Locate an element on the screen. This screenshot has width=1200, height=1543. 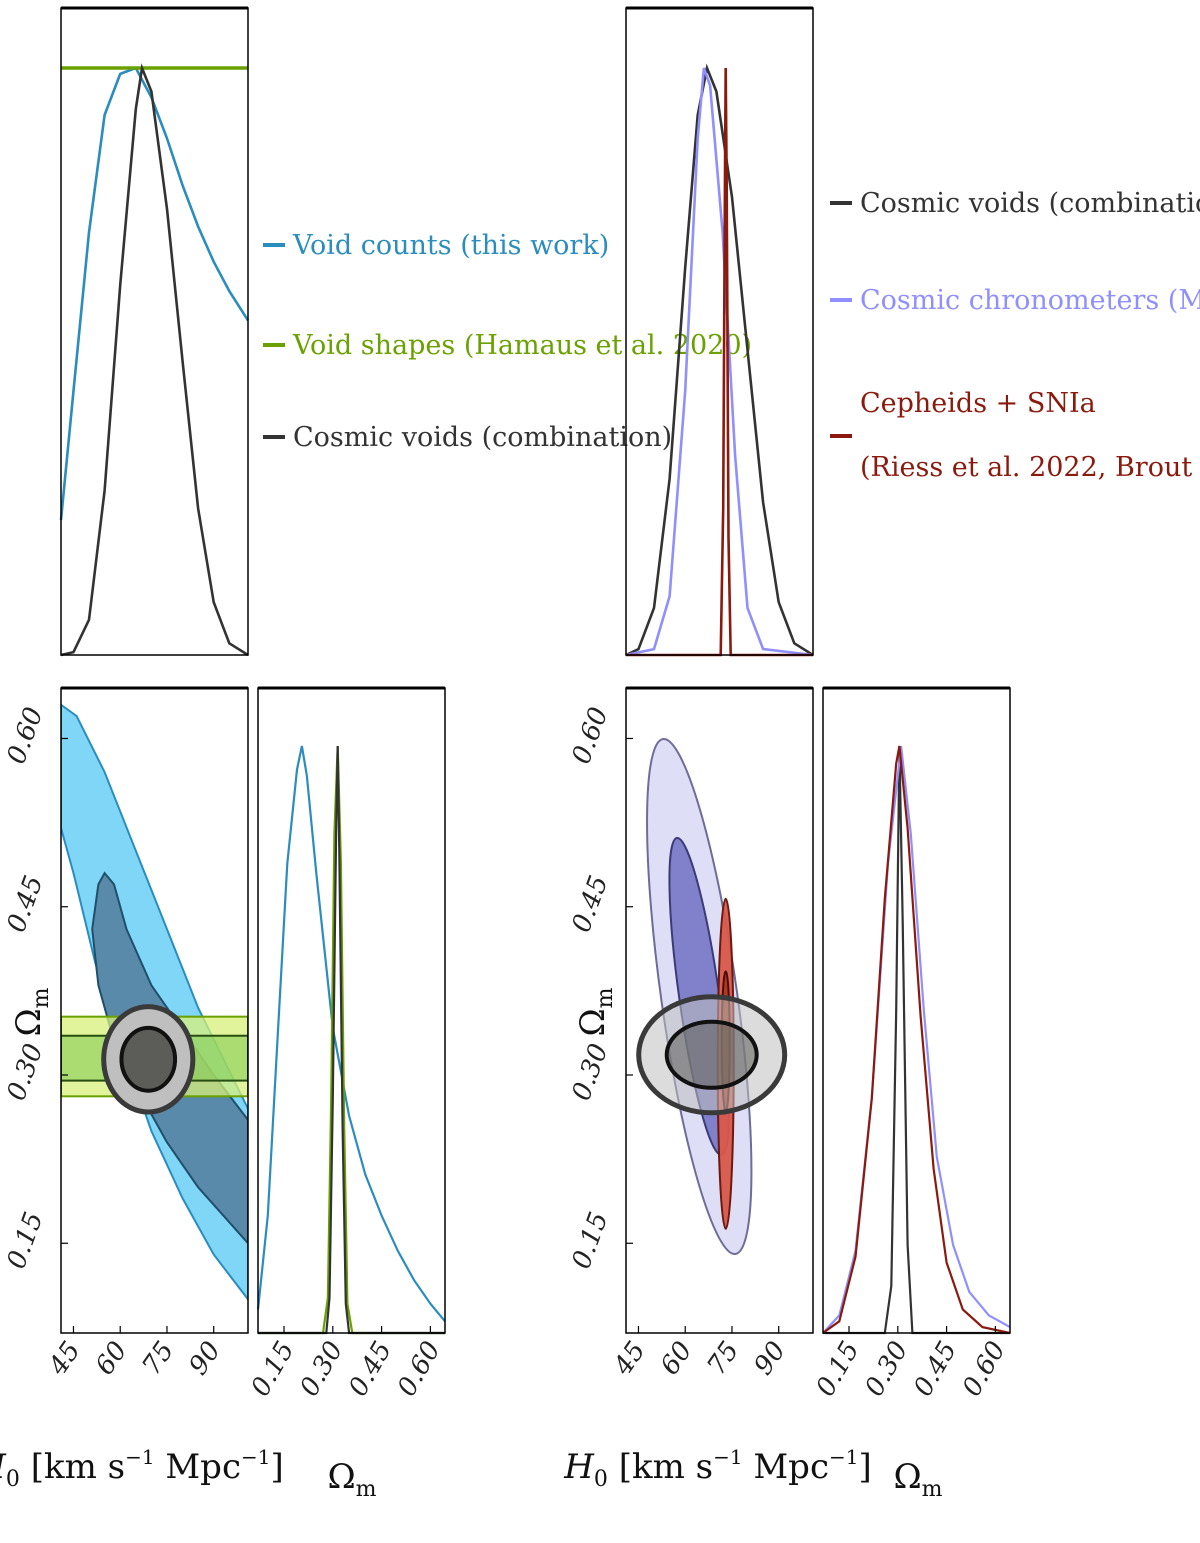
r-om-y-tick-label: 0.45 is located at coordinates (590, 904).